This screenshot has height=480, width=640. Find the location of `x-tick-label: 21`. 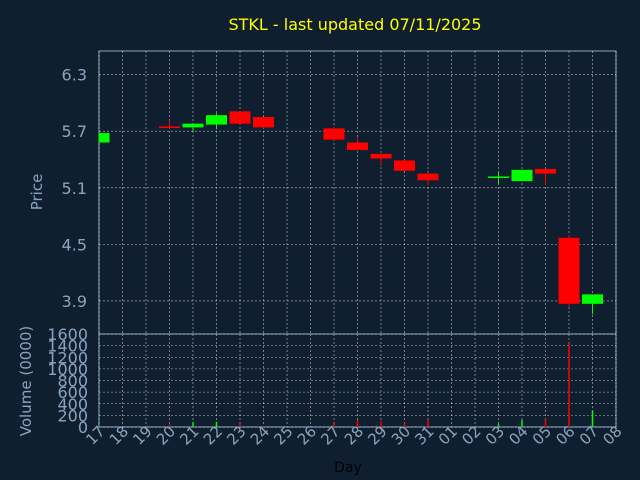

x-tick-label: 21 is located at coordinates (189, 435).